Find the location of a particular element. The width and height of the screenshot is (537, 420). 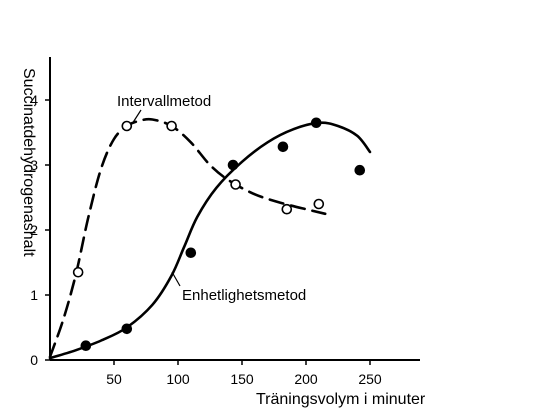

y-tick-label: 3 is located at coordinates (34, 165).